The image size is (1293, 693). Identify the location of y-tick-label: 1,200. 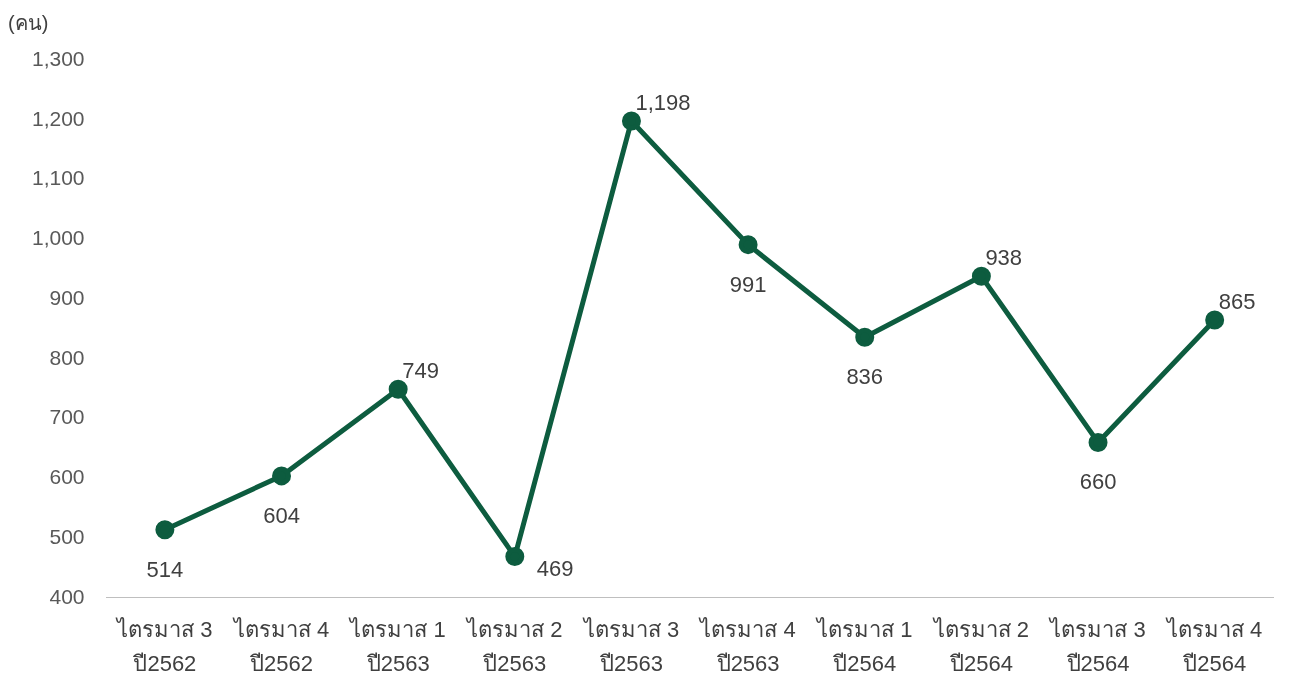
(58, 118).